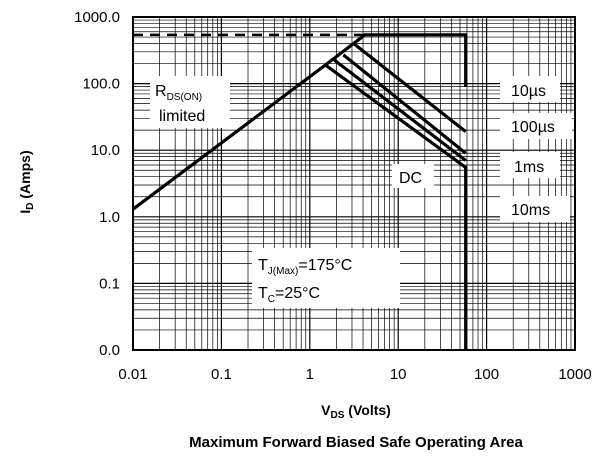 This screenshot has height=457, width=608. What do you see at coordinates (529, 167) in the screenshot?
I see `label-1ms: 1ms` at bounding box center [529, 167].